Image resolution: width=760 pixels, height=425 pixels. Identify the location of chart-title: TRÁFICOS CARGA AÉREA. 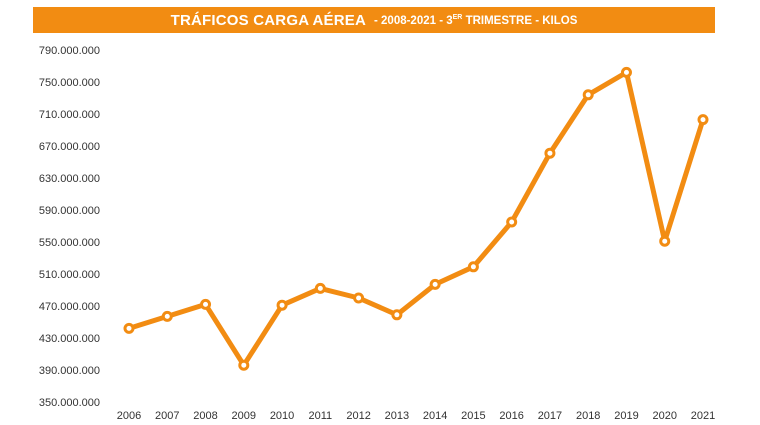
(268, 20).